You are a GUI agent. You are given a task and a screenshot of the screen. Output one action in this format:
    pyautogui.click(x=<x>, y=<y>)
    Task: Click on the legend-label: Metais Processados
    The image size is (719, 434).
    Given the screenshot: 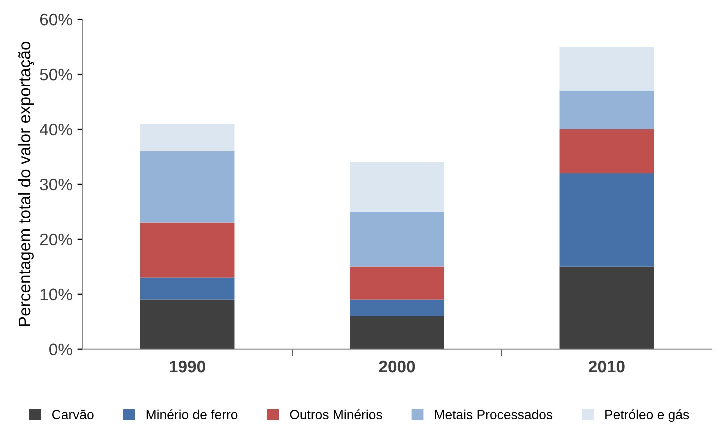 What is the action you would take?
    pyautogui.click(x=494, y=415)
    